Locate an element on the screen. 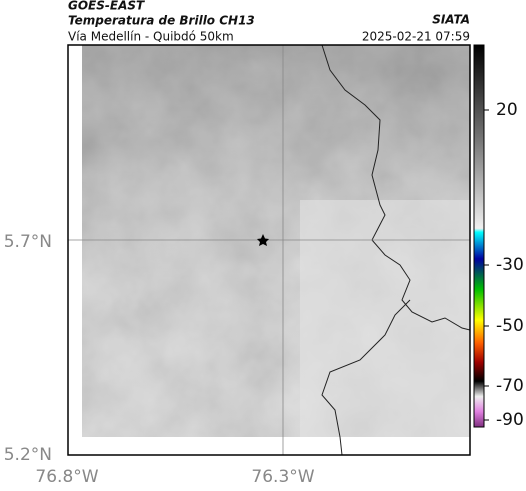 The width and height of the screenshot is (526, 491). colorbar-label: -30 is located at coordinates (510, 265).